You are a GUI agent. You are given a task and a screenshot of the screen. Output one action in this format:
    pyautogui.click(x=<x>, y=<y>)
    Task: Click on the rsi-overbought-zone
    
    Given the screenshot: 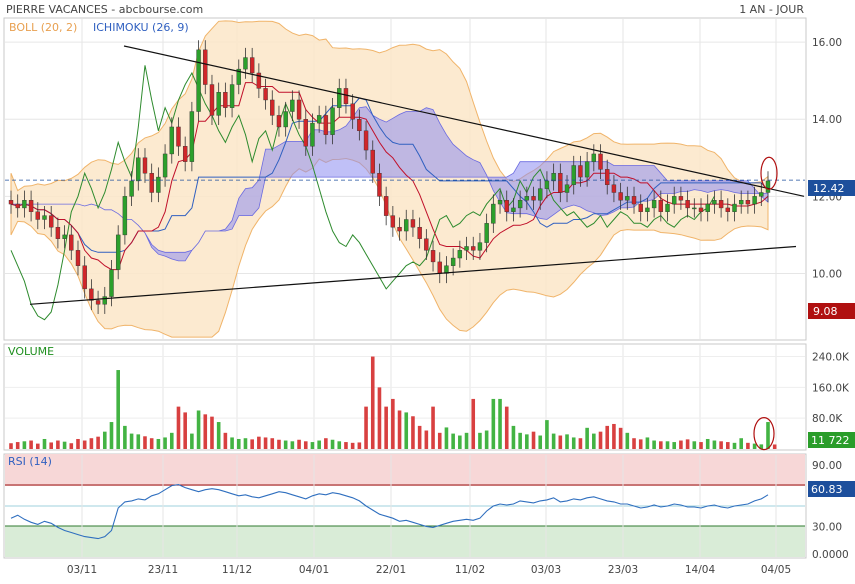 What is the action you would take?
    pyautogui.click(x=405, y=470)
    